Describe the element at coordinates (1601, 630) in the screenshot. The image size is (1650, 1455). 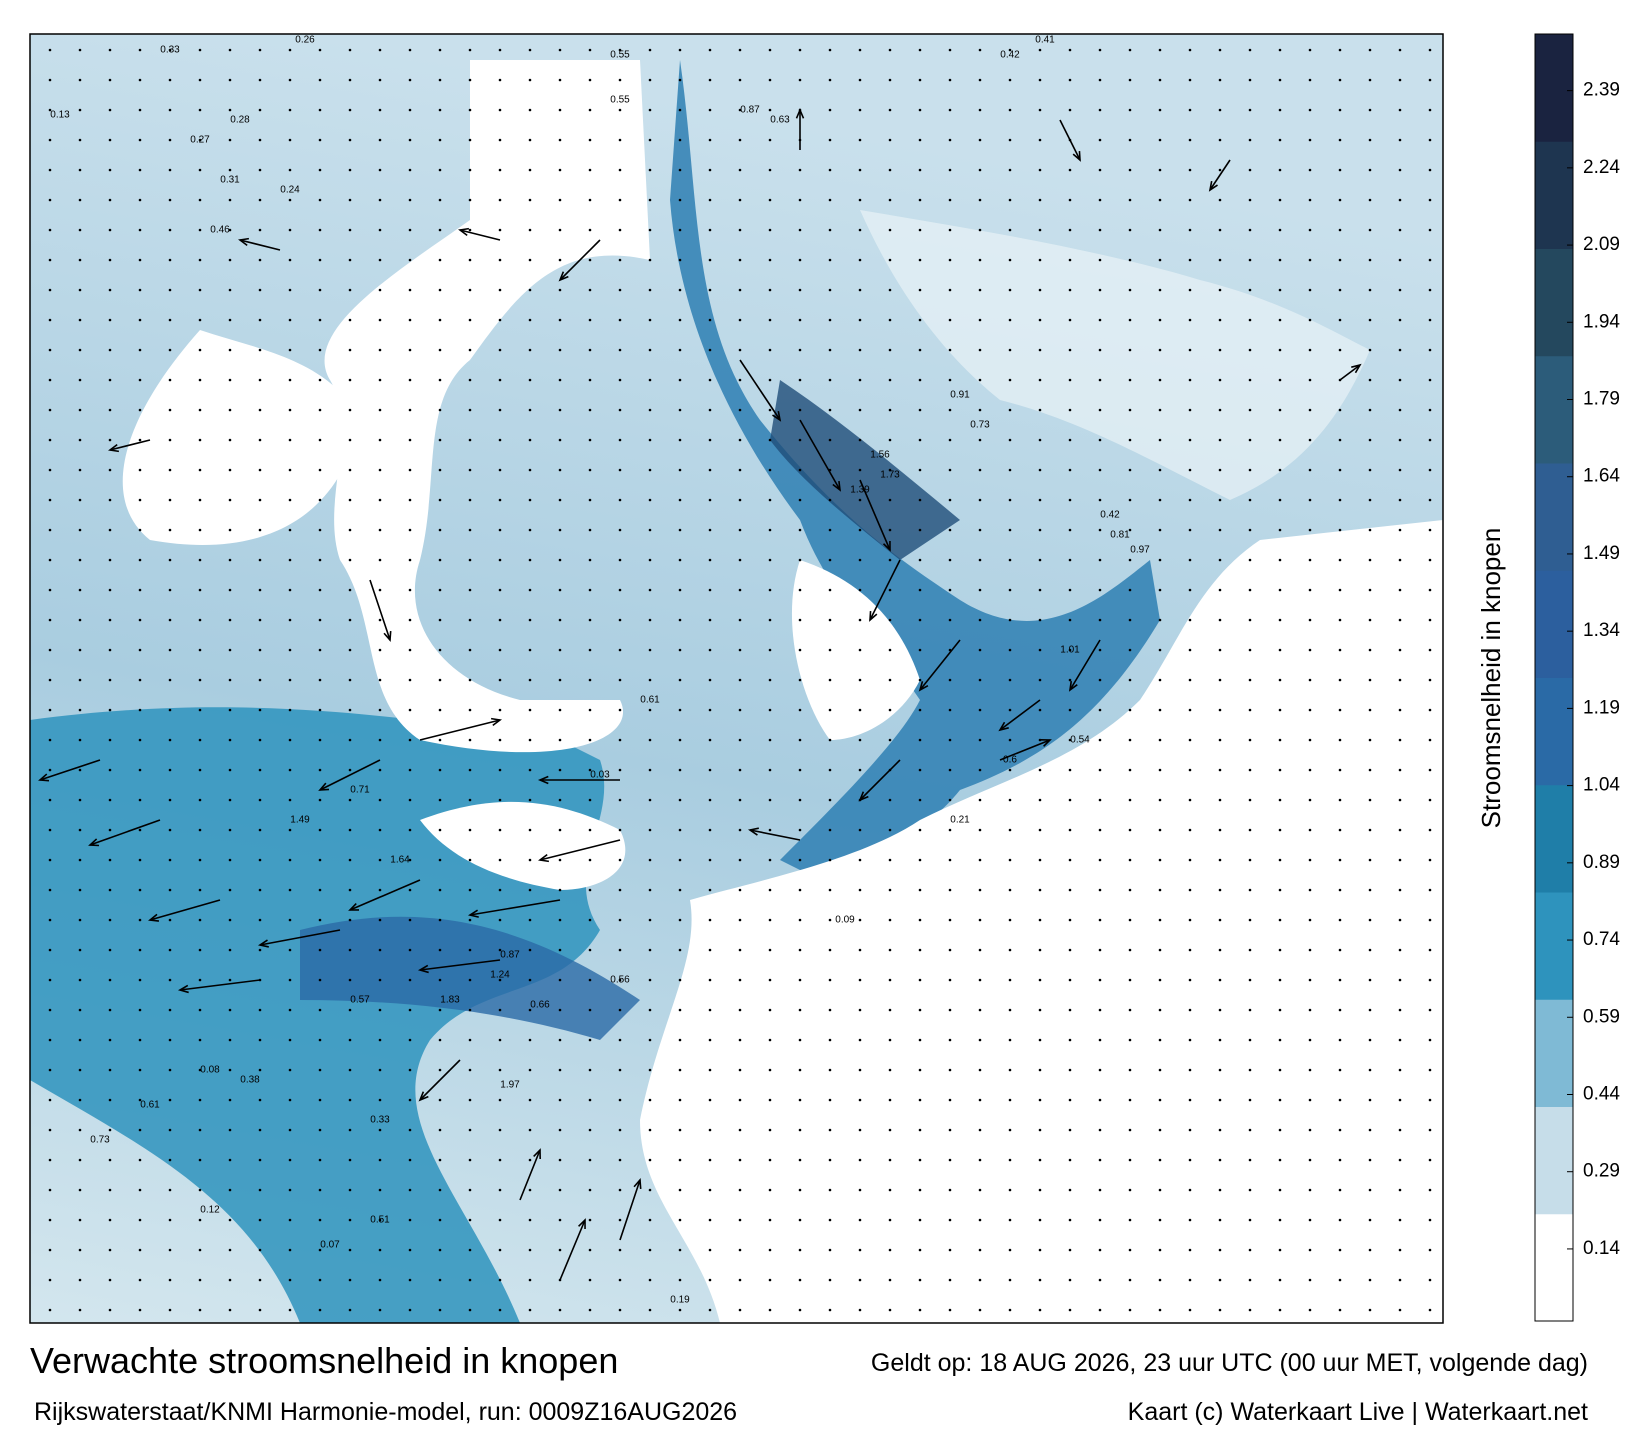
I see `colorbar-tick-label: 1.34` at that location.